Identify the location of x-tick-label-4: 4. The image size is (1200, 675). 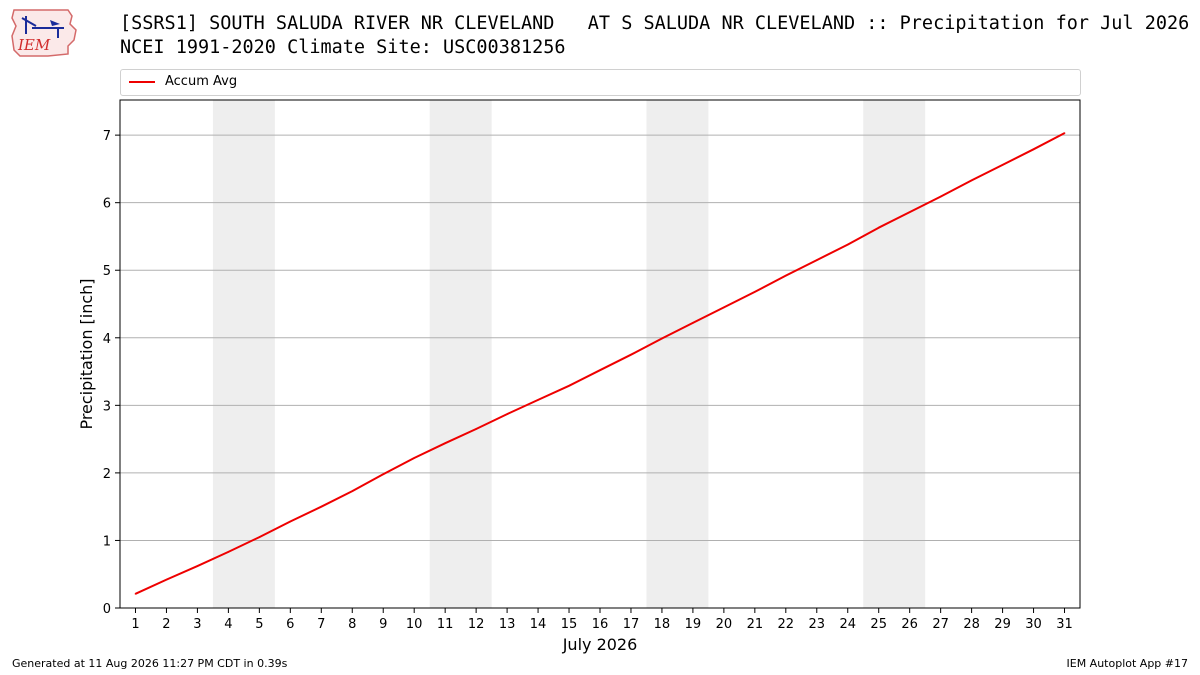
(228, 624).